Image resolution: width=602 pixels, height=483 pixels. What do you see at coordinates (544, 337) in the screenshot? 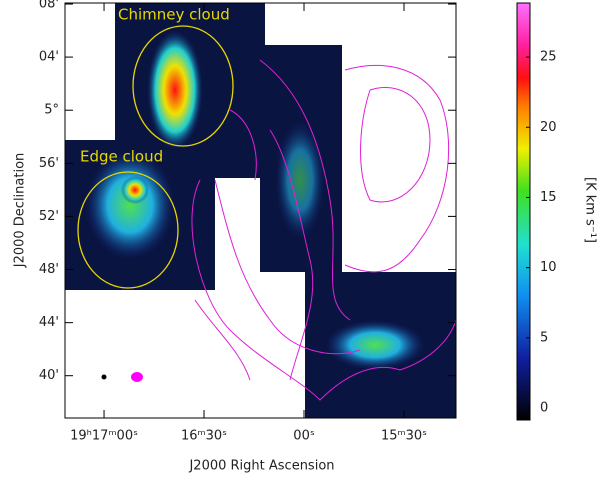
I see `colorbar-tick-label: 5` at bounding box center [544, 337].